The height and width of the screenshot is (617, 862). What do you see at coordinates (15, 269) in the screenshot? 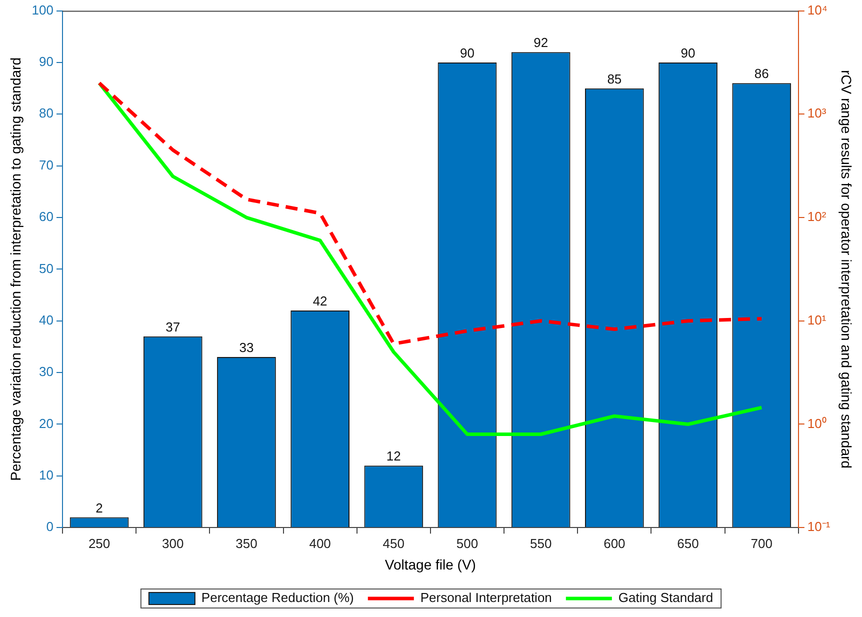
I see `y-axis-title: Percentage variation reduction from interpretation to gating standard` at bounding box center [15, 269].